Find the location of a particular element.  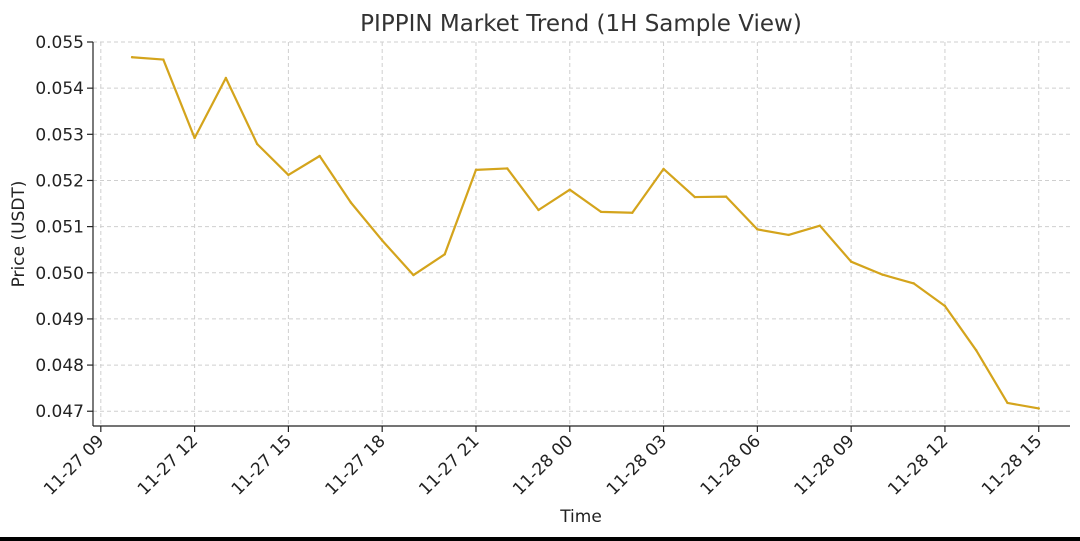

x-tick-label: 11-28 00 is located at coordinates (543, 465).